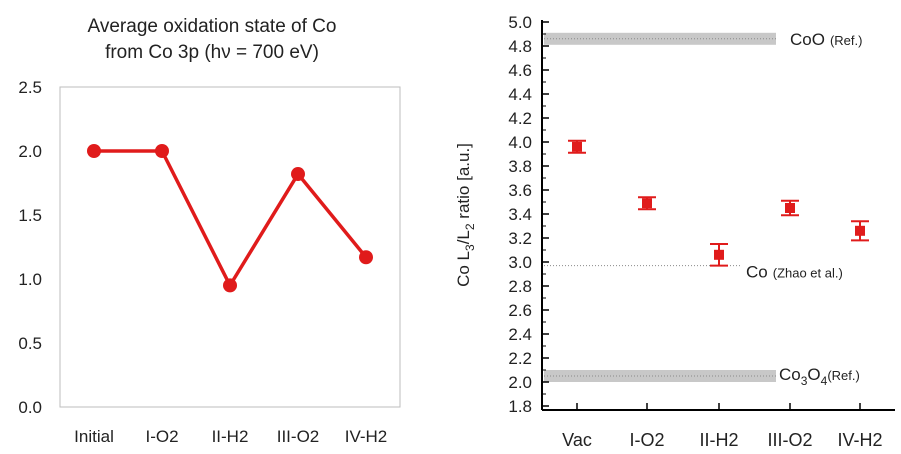 The image size is (901, 454). I want to click on right-x-ticks: Vac I-O2 II-H2 III-O2 IV-H2, so click(722, 426).